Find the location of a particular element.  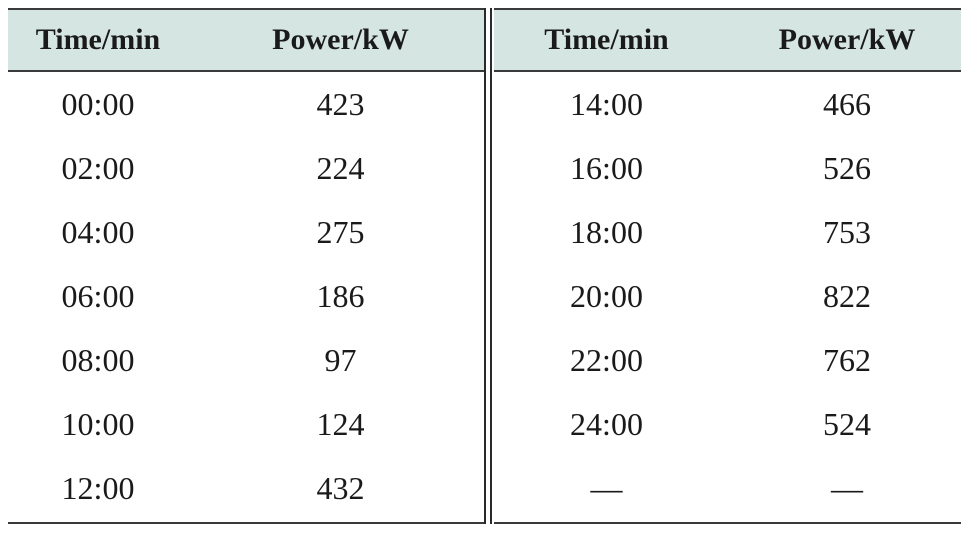

power-cell: 97 is located at coordinates (340, 360).